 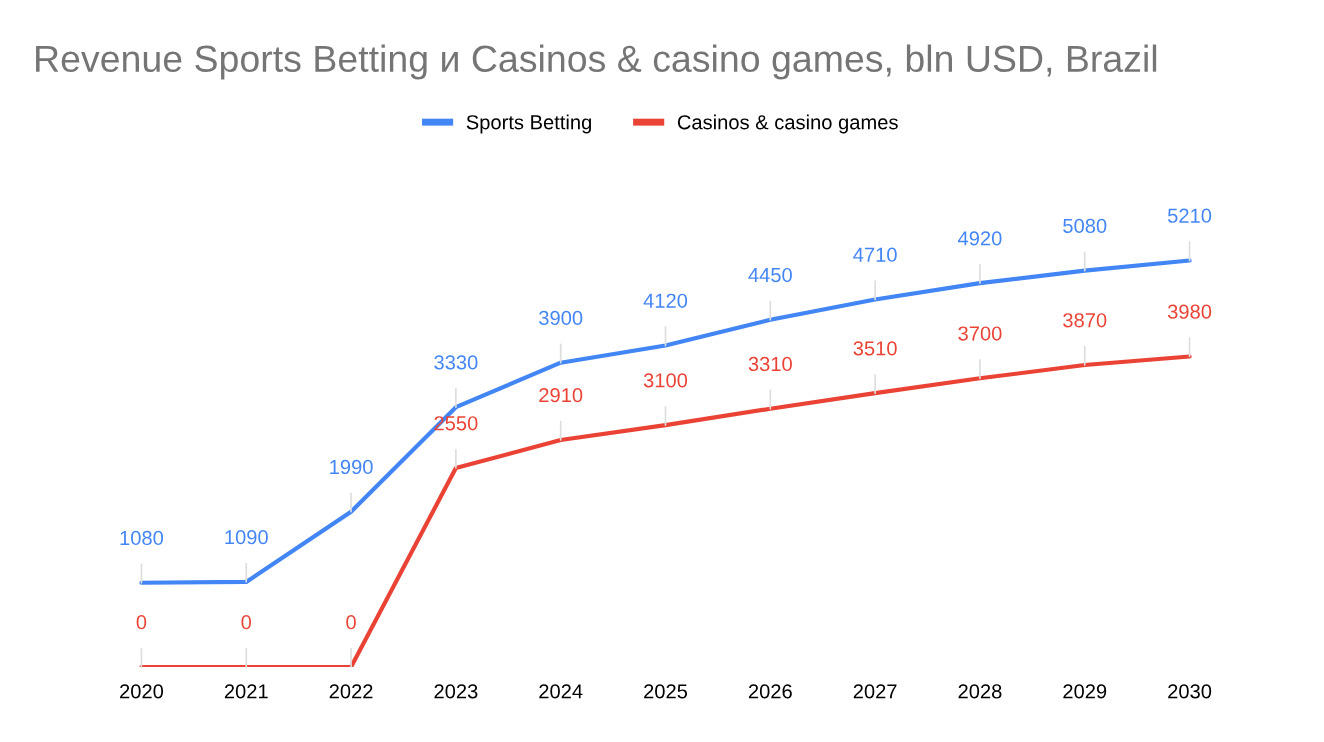 I want to click on x-tick-label: 2023, so click(x=456, y=691).